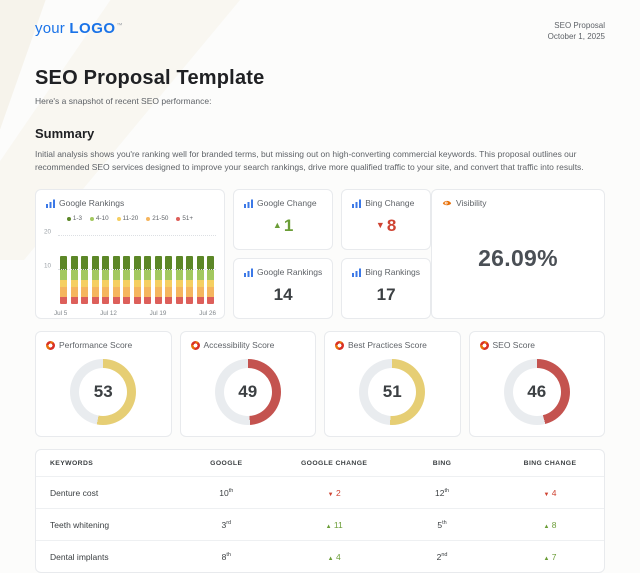 The width and height of the screenshot is (640, 573). What do you see at coordinates (387, 345) in the screenshot?
I see `gauge-title: Best Practices Score` at bounding box center [387, 345].